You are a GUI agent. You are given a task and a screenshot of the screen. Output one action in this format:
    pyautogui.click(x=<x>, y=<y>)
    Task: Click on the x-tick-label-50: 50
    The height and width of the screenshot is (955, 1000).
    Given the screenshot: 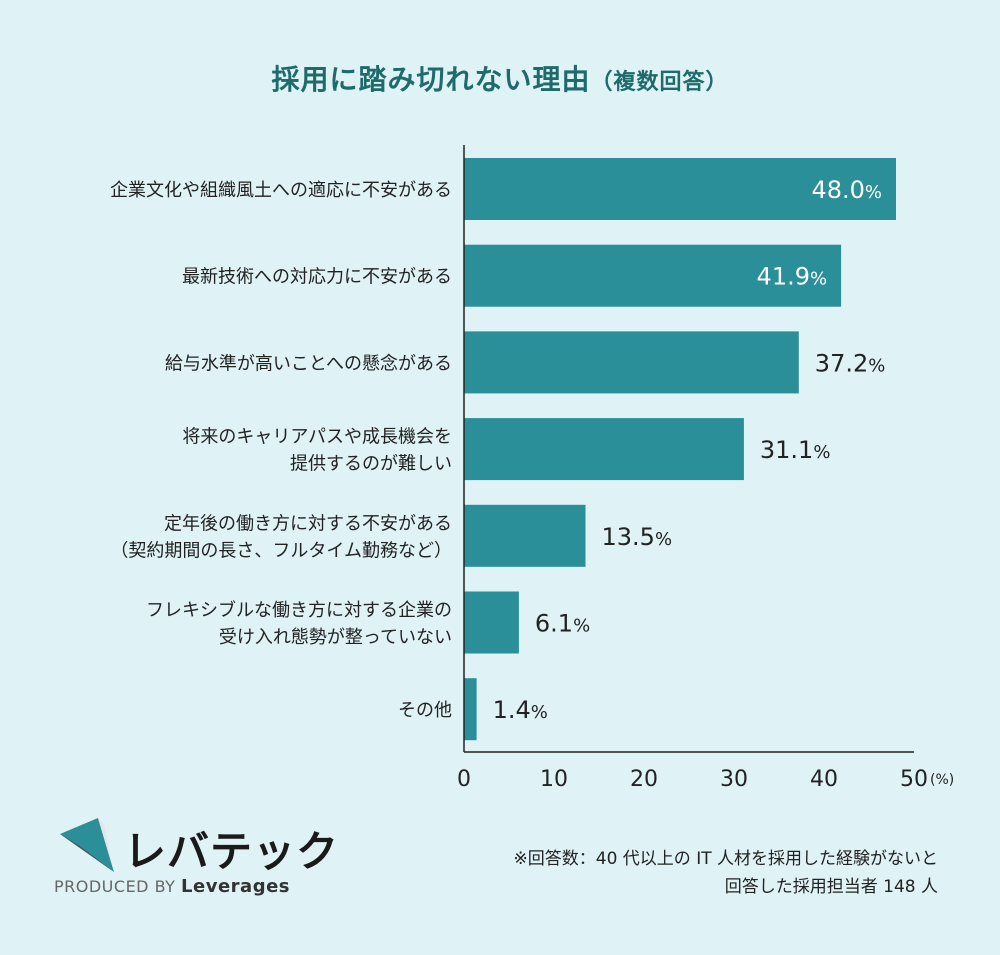 What is the action you would take?
    pyautogui.click(x=914, y=779)
    